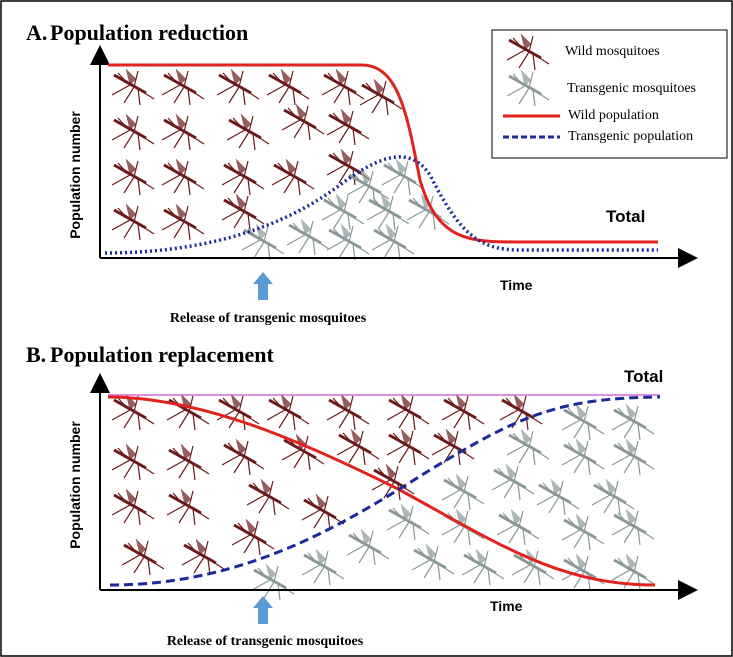  I want to click on panel-title: Population reduction, so click(149, 32).